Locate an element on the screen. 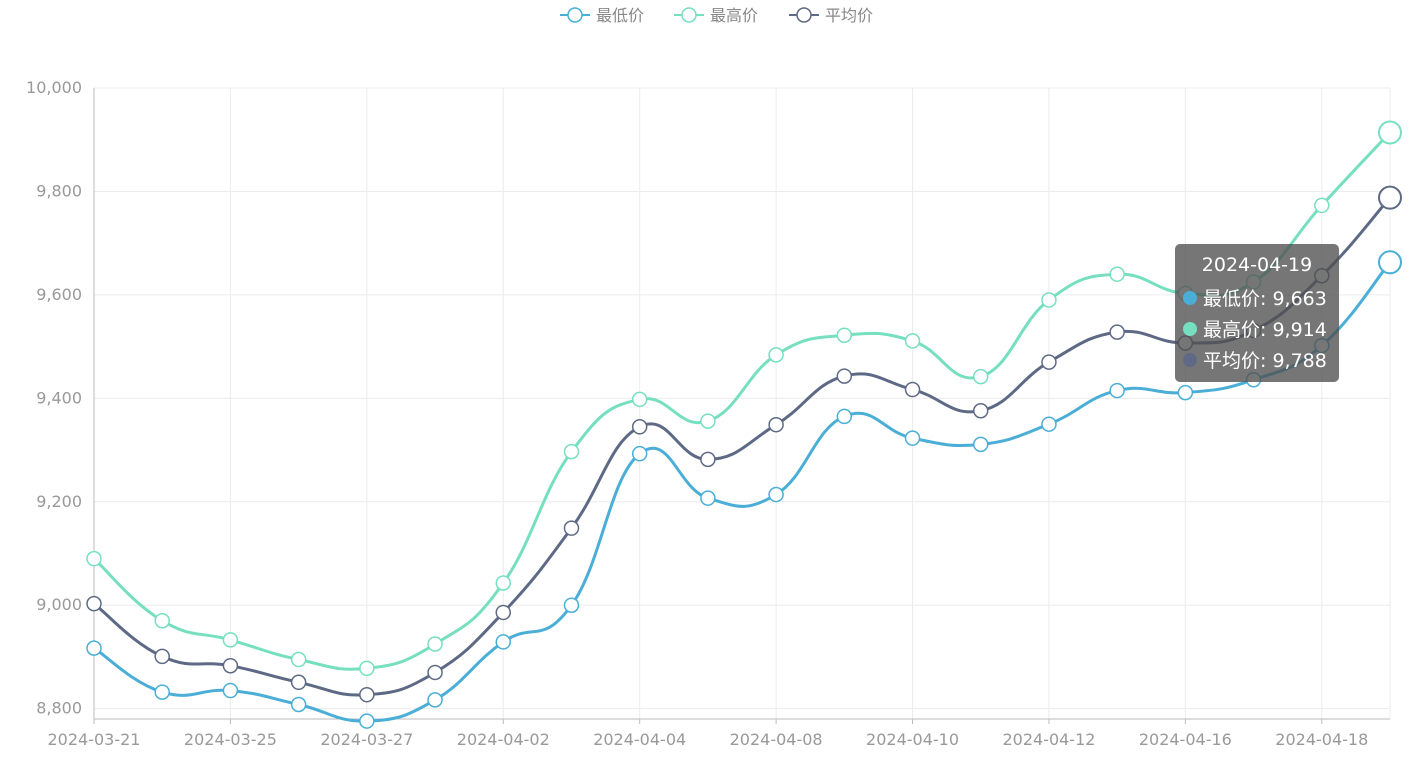 The width and height of the screenshot is (1425, 757). y-tick-label: 9,800 is located at coordinates (59, 190).